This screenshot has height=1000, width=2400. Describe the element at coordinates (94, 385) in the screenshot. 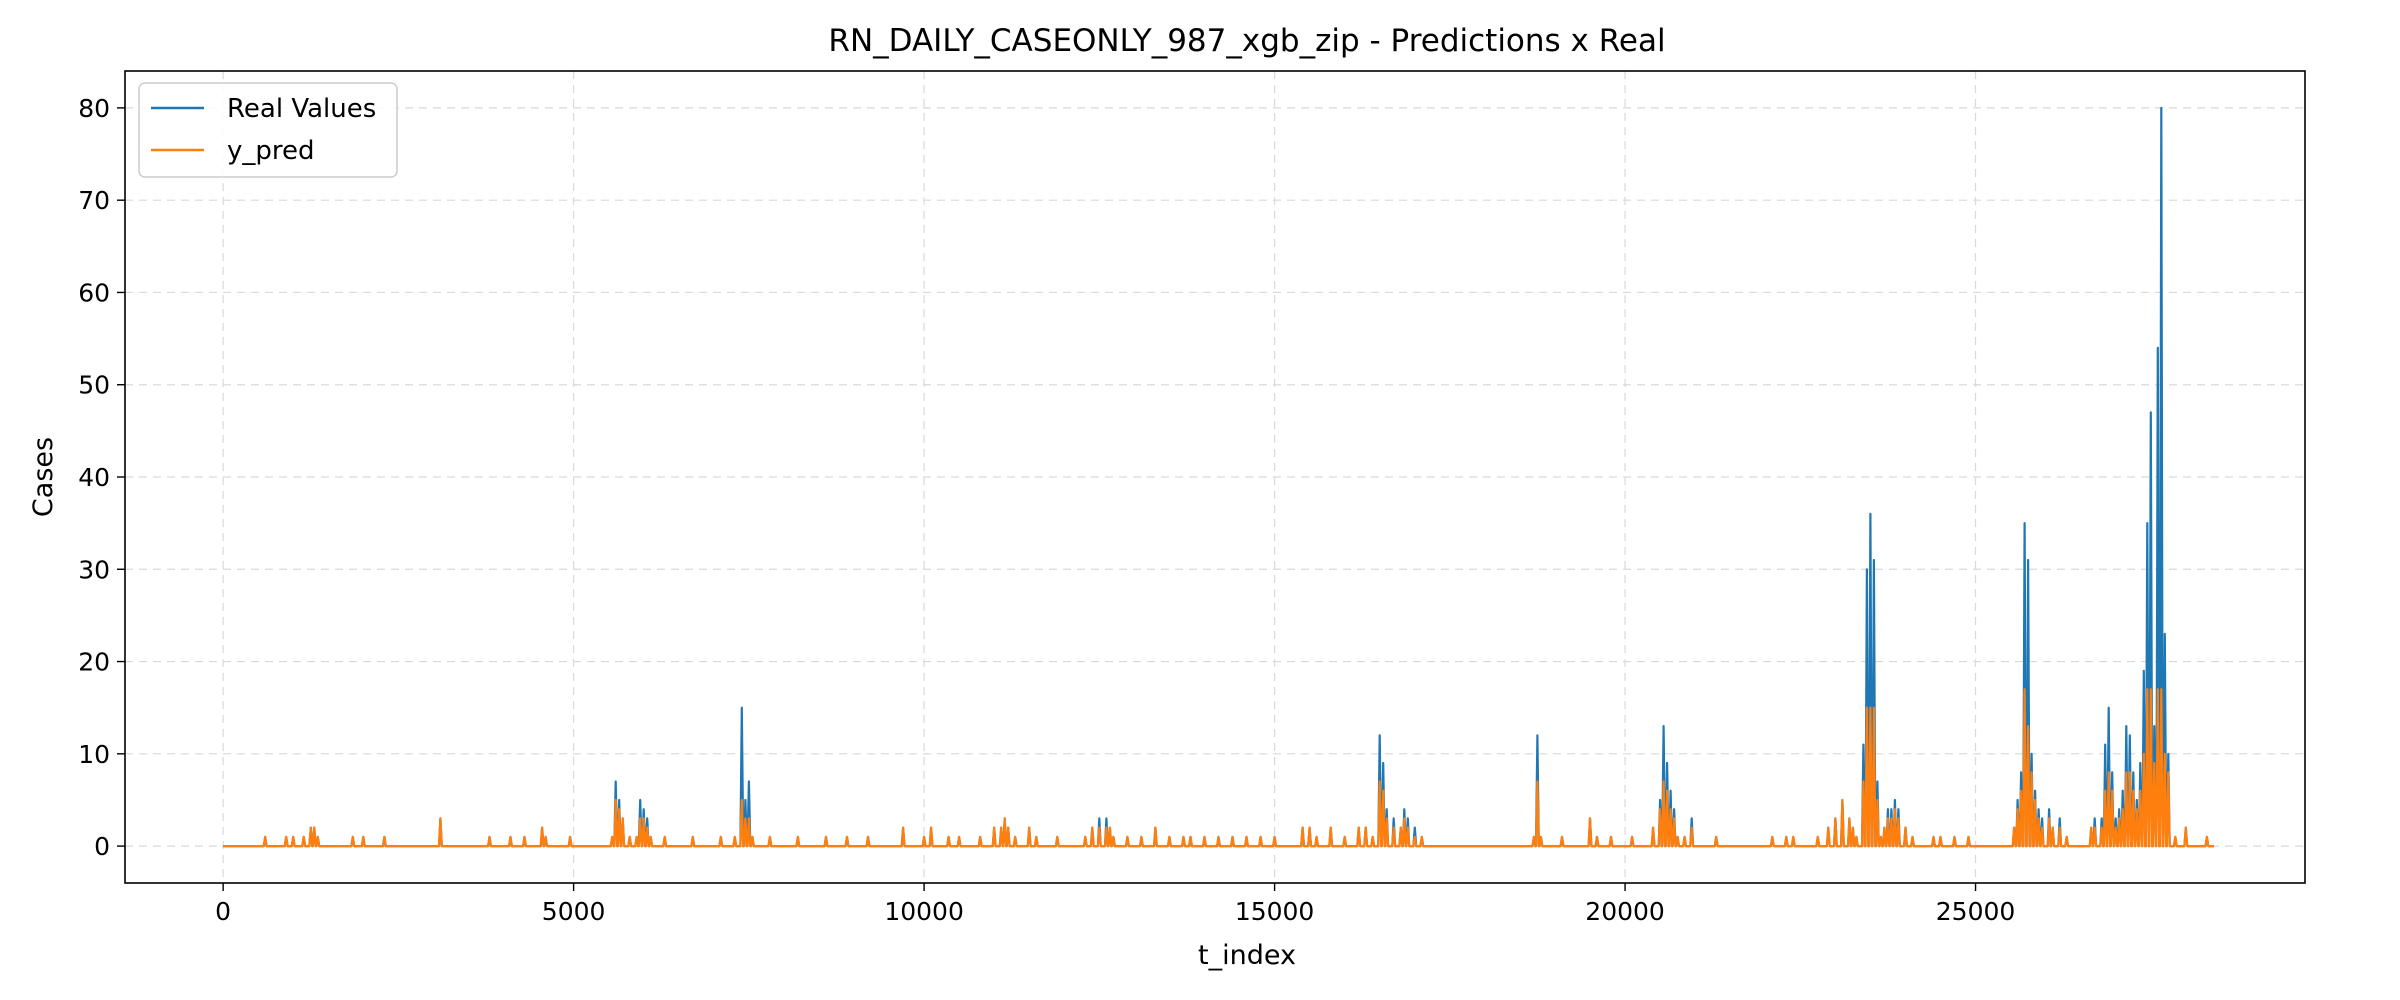

I see `y-tick-label: 50` at that location.